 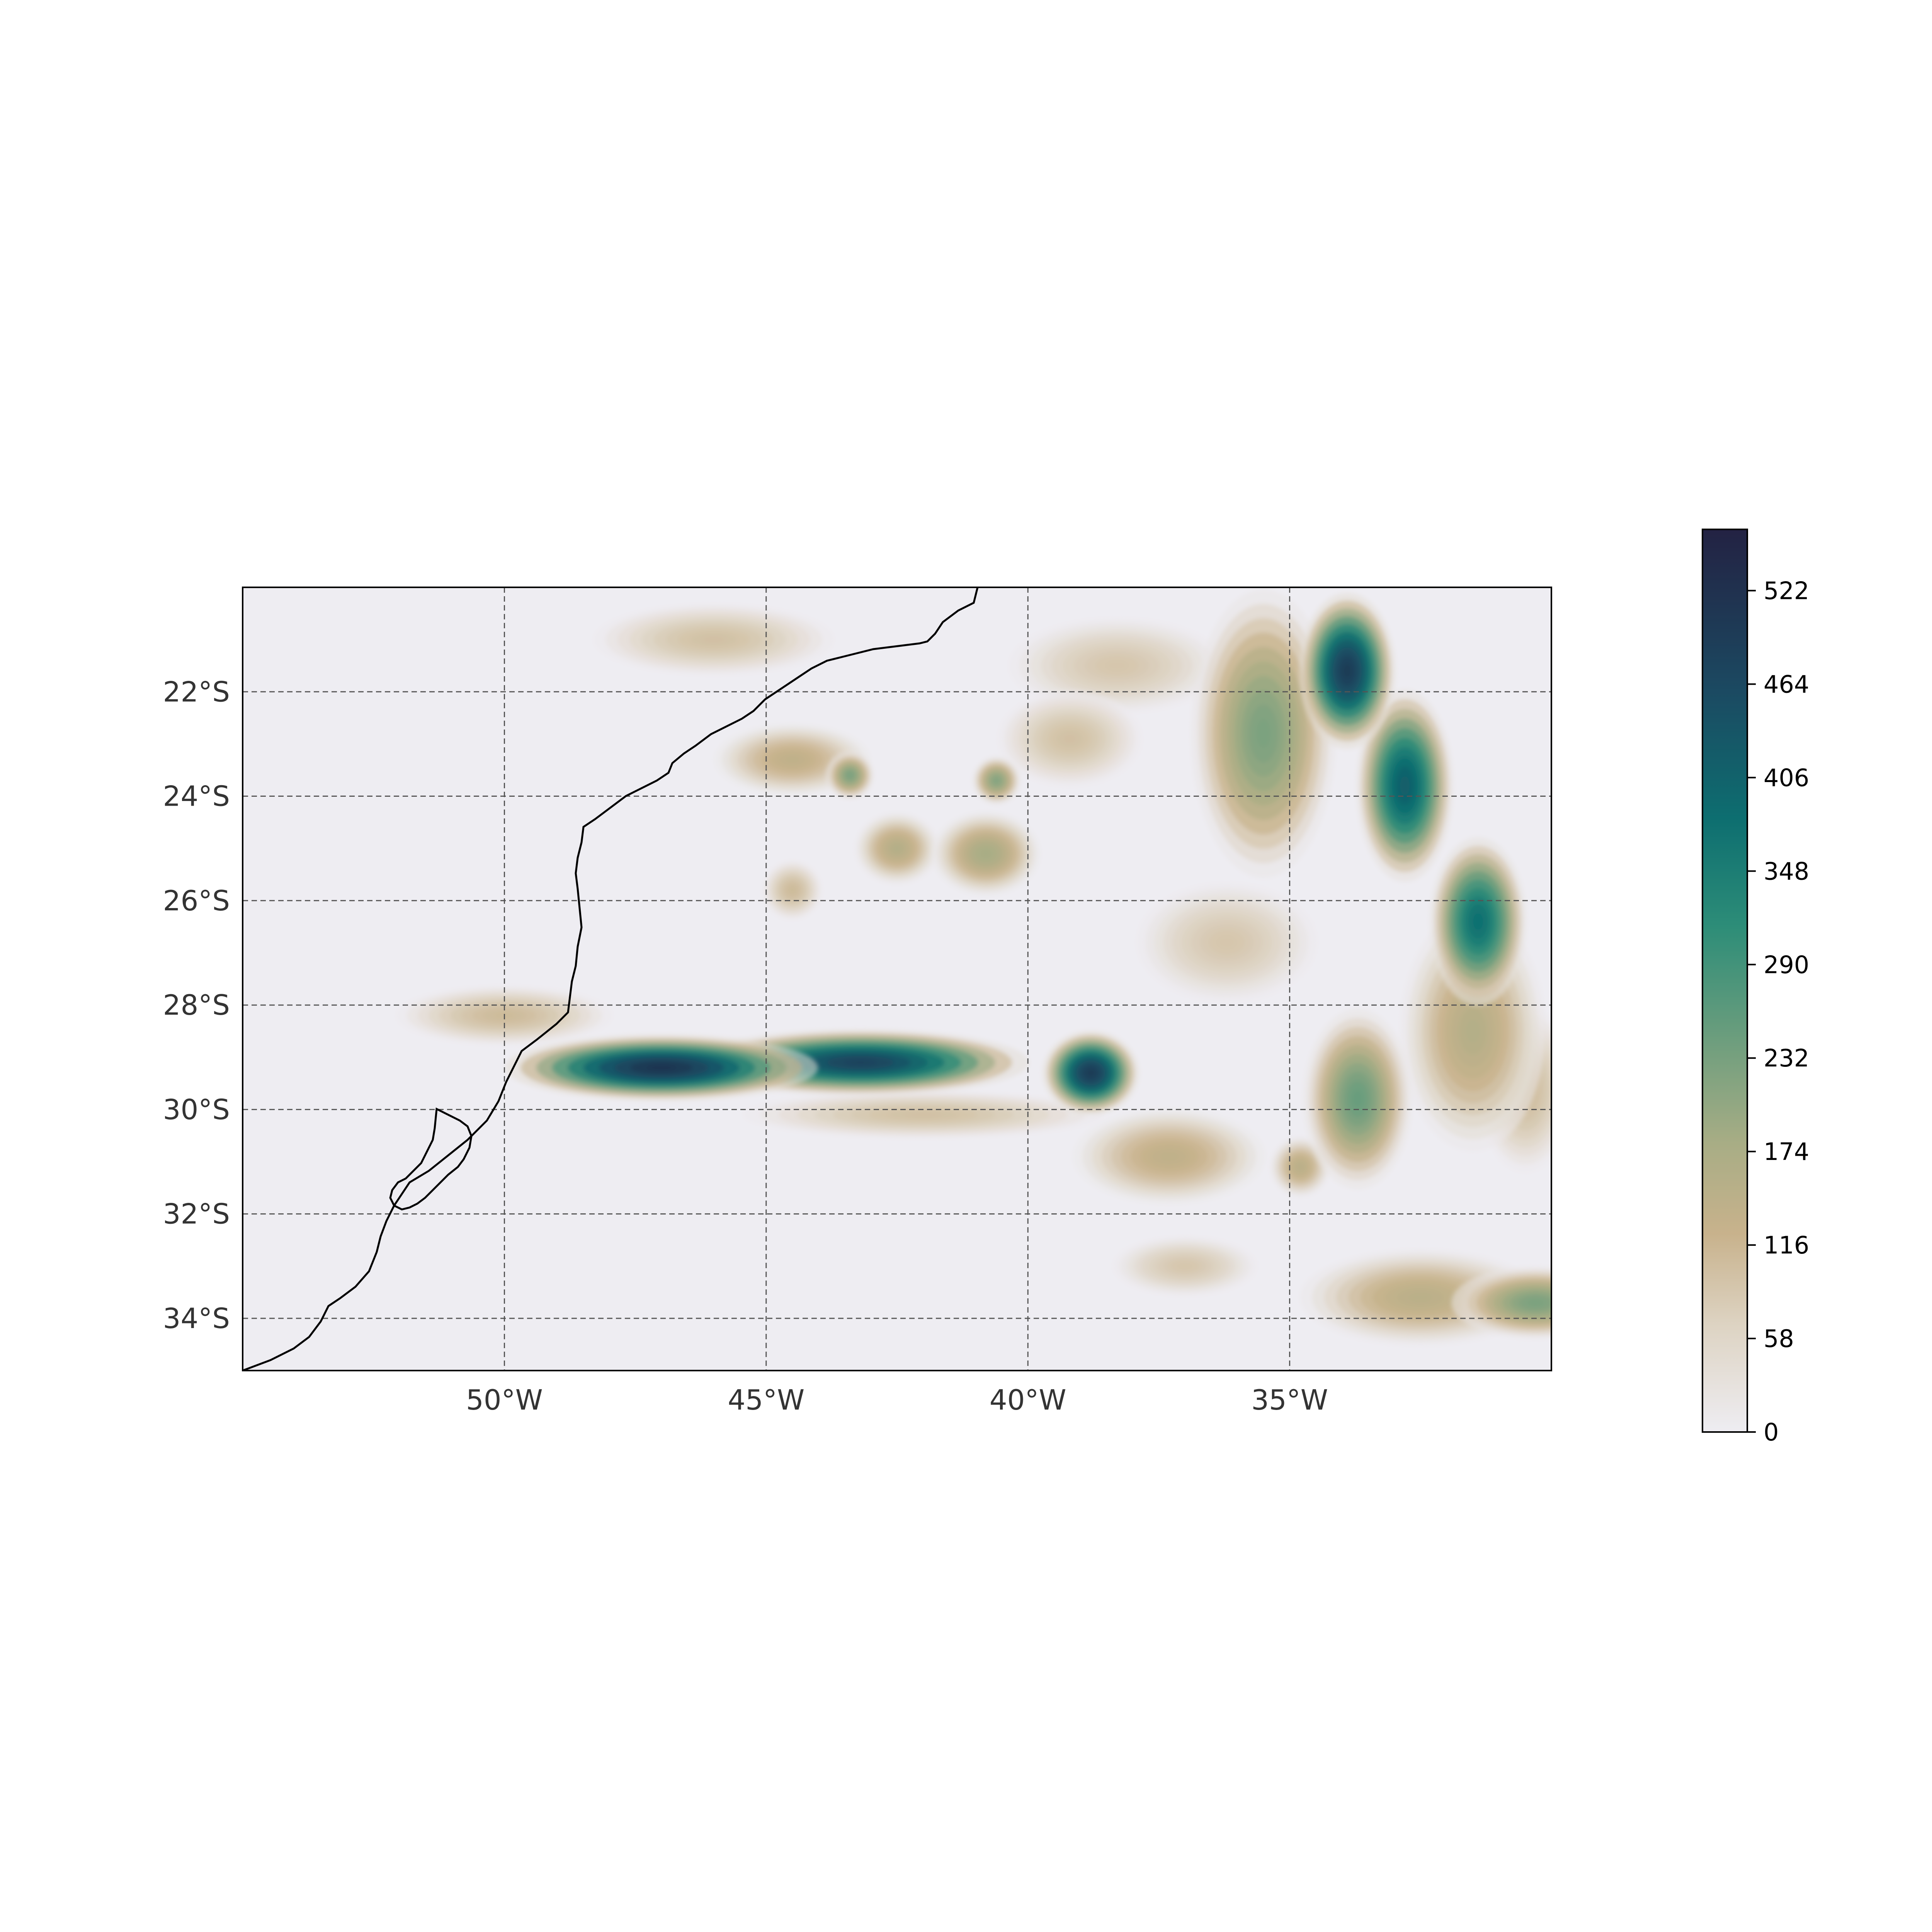 I want to click on lat-tick-label: 28°S, so click(x=197, y=1005).